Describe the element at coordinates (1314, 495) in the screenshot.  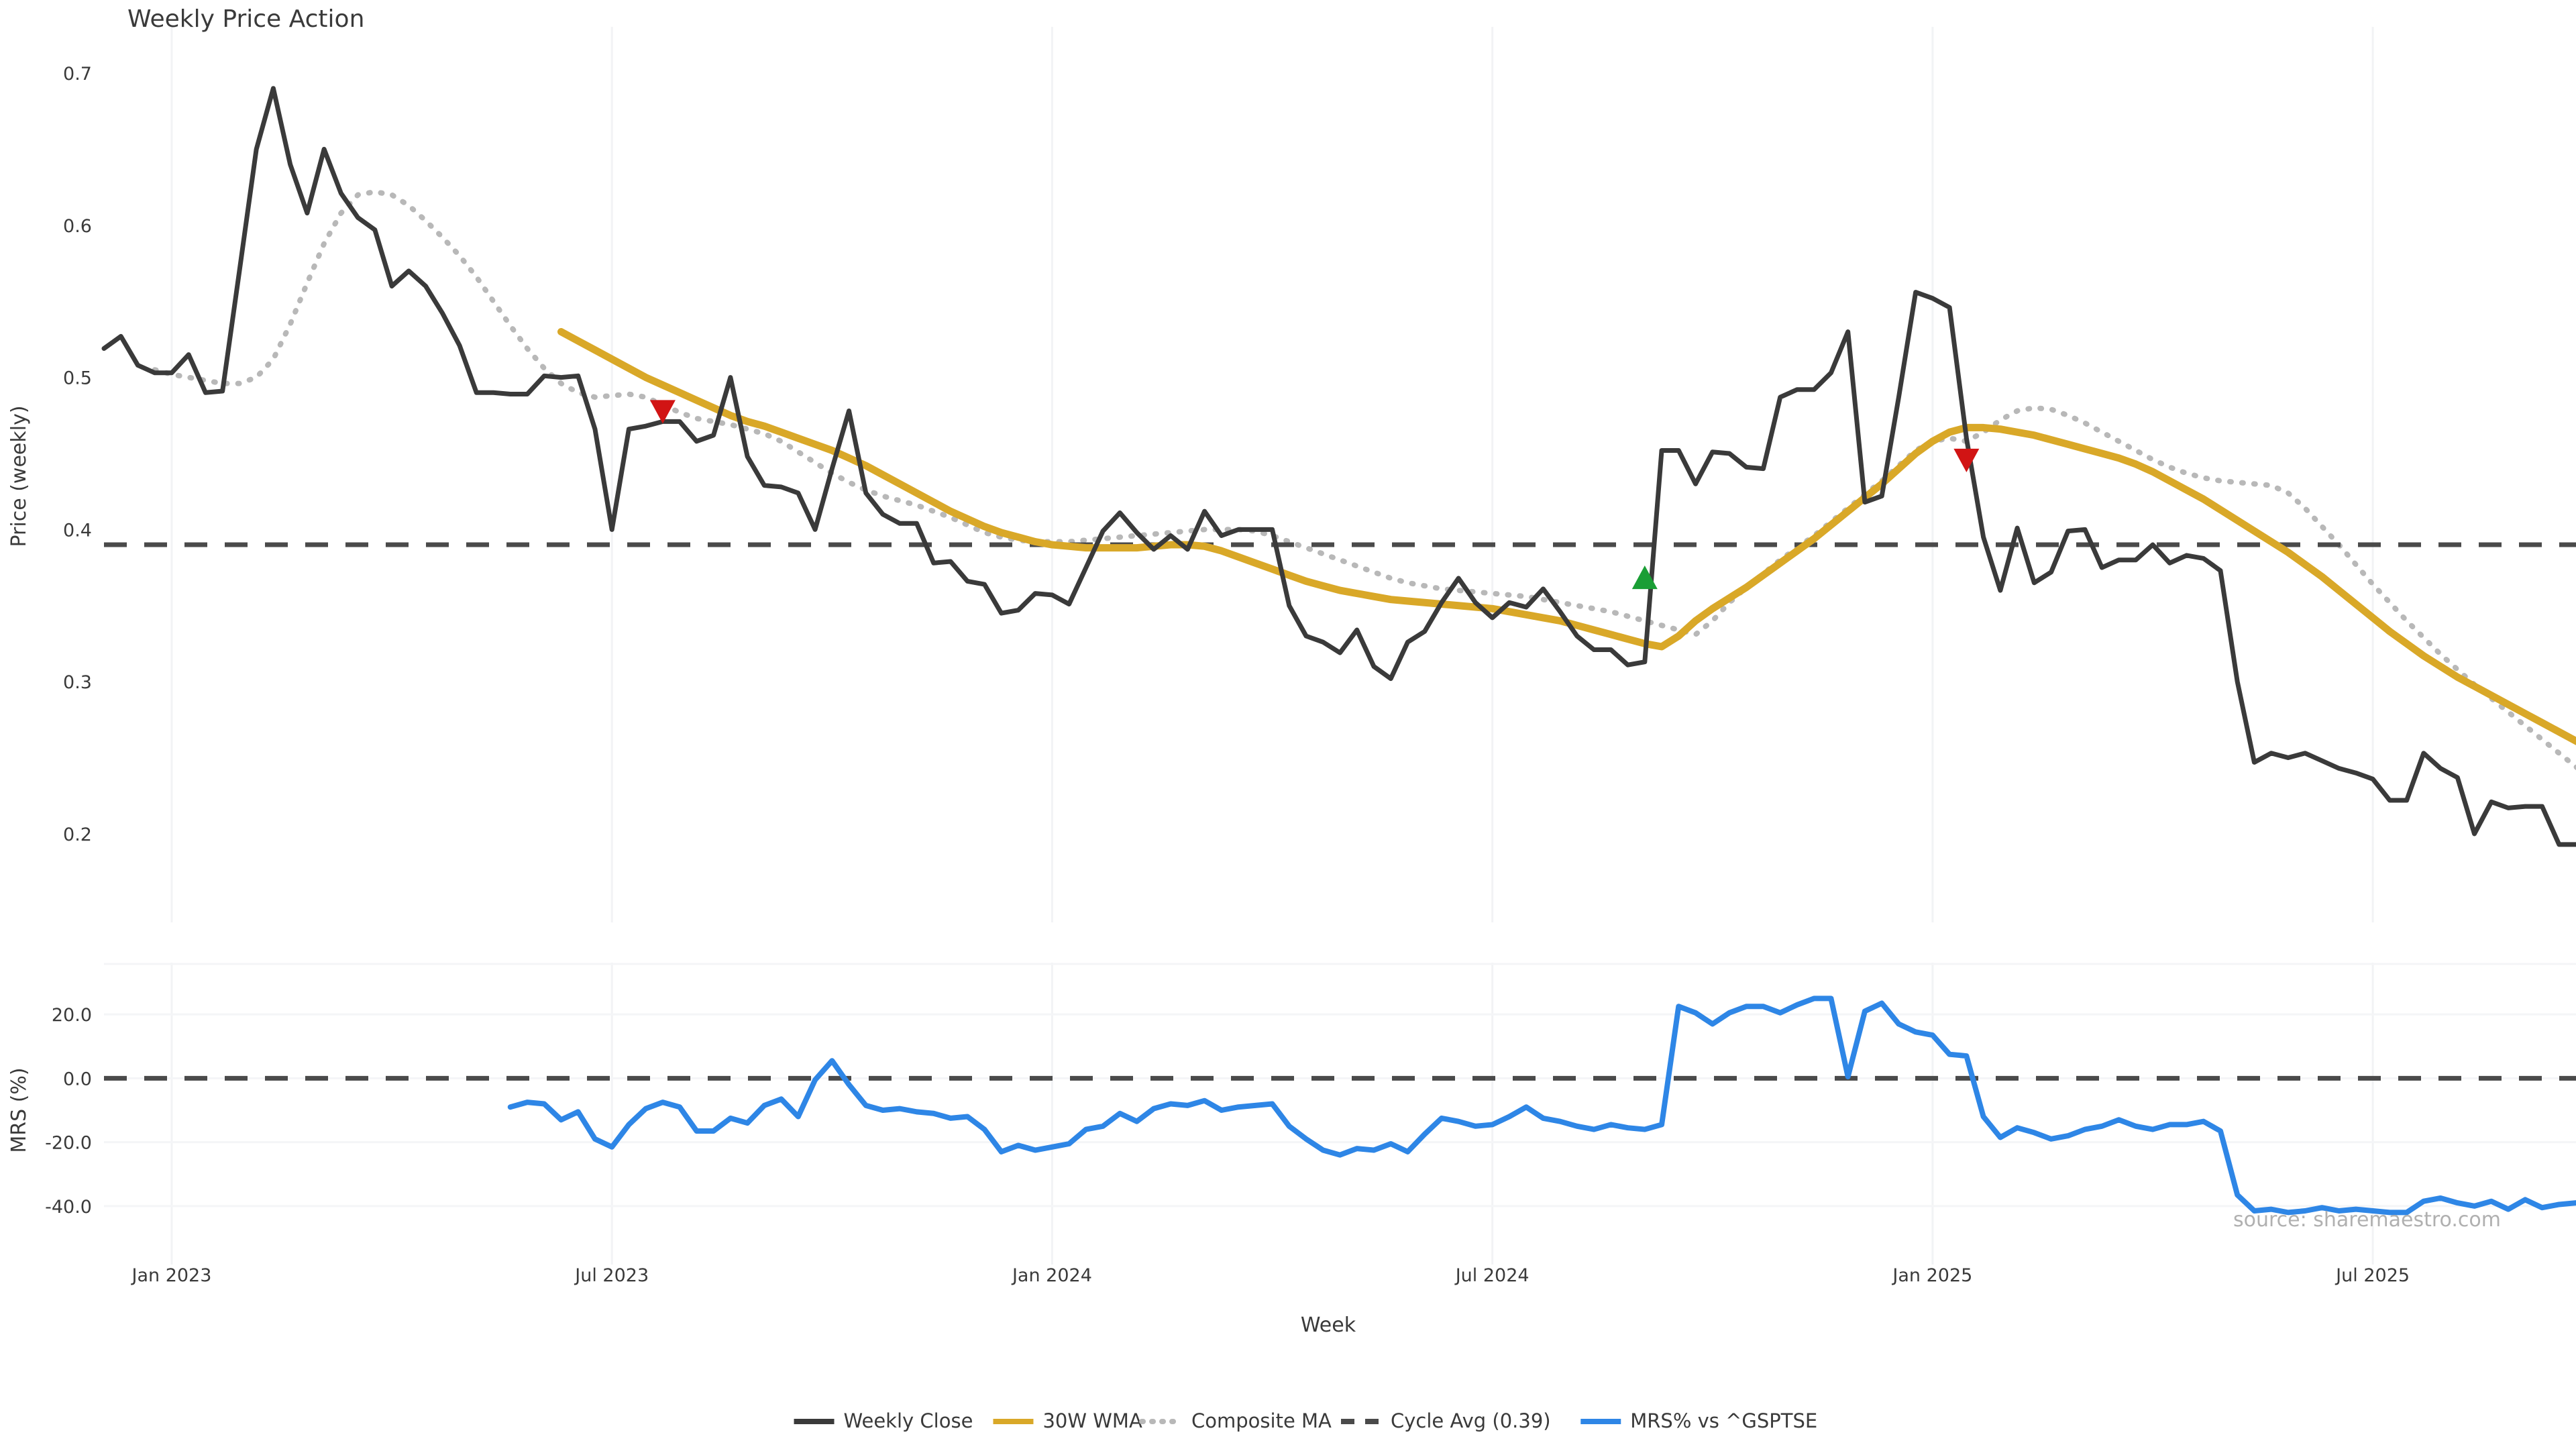
I see `signal-markers` at that location.